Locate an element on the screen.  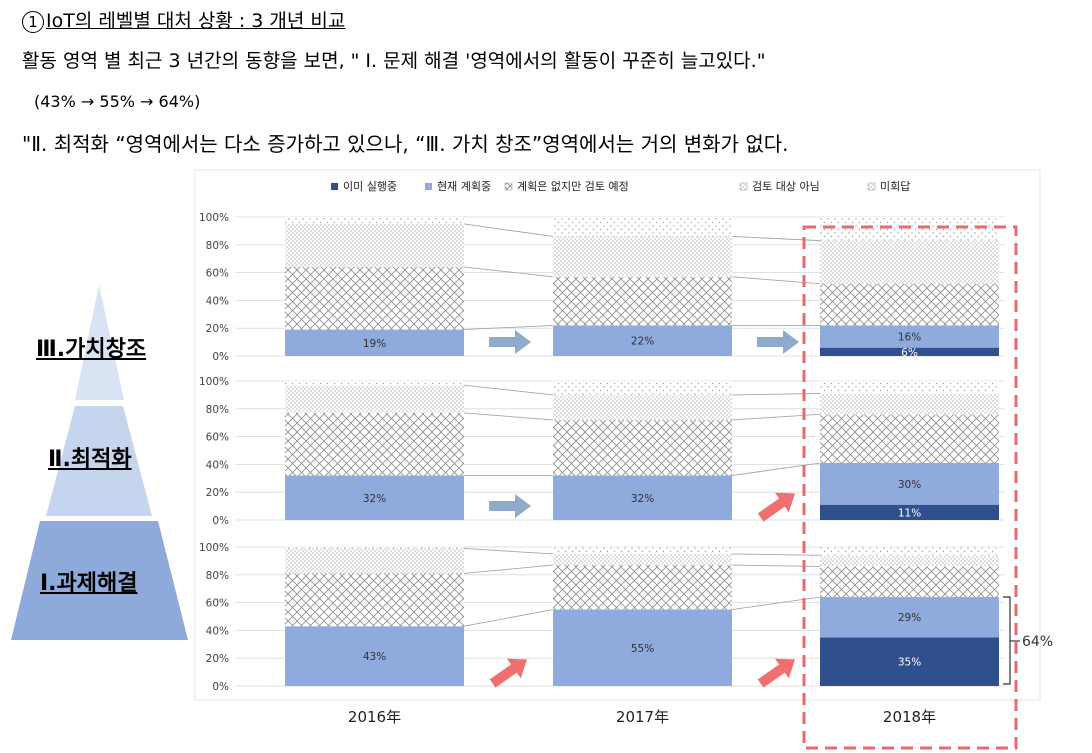
chart-panel: 0% 20% 40% 60% 80% 100% 32% 32% 11% 30% is located at coordinates (602, 451).